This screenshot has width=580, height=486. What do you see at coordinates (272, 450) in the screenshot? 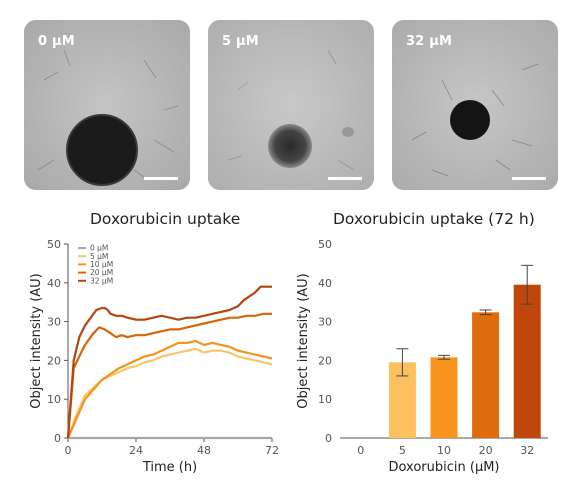
I see `line-x-tick-label: 72` at bounding box center [272, 450].